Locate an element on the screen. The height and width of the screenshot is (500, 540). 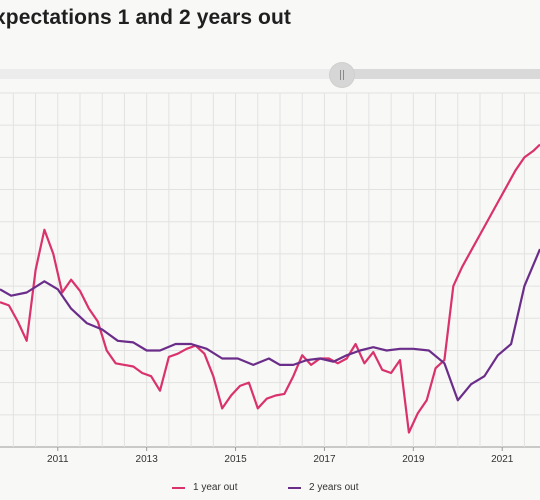
x-tick-label: 2011 is located at coordinates (58, 459).